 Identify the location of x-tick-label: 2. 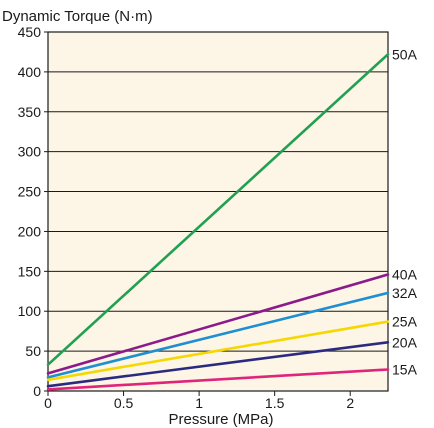
(350, 403).